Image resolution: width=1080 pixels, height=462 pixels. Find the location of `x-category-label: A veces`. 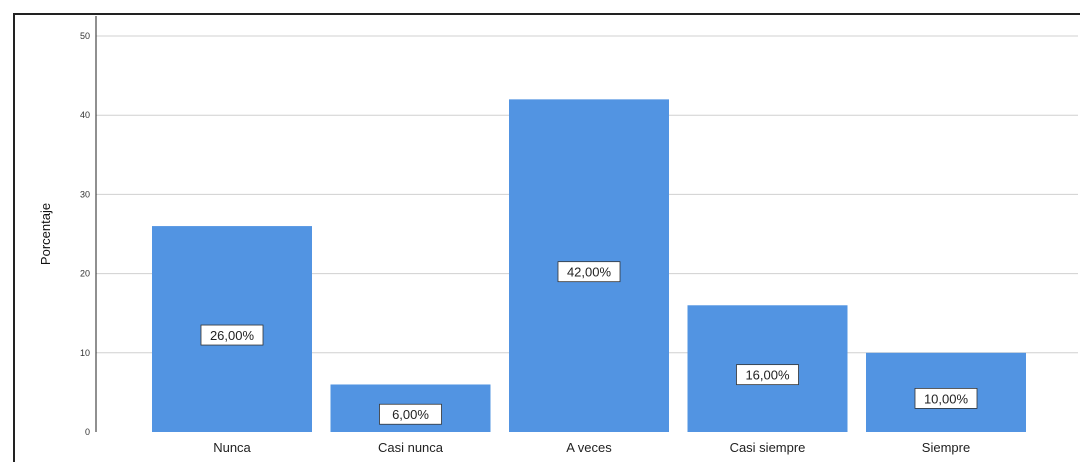

x-category-label: A veces is located at coordinates (589, 447).